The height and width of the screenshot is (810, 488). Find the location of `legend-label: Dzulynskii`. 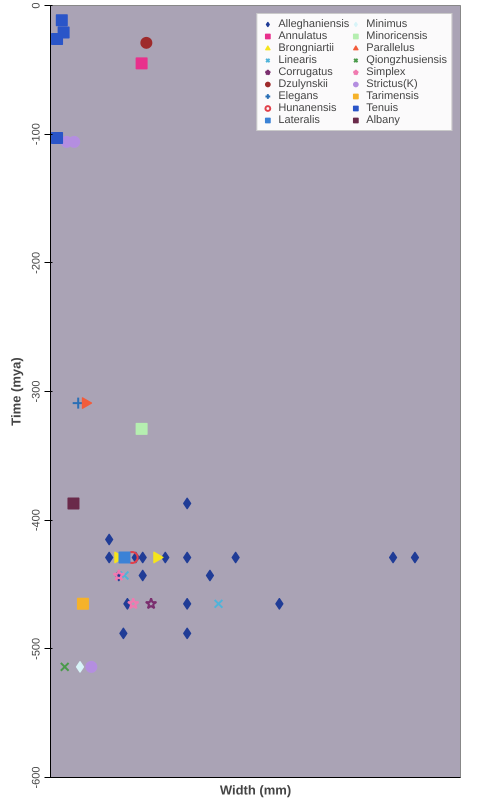

legend-label: Dzulynskii is located at coordinates (303, 84).